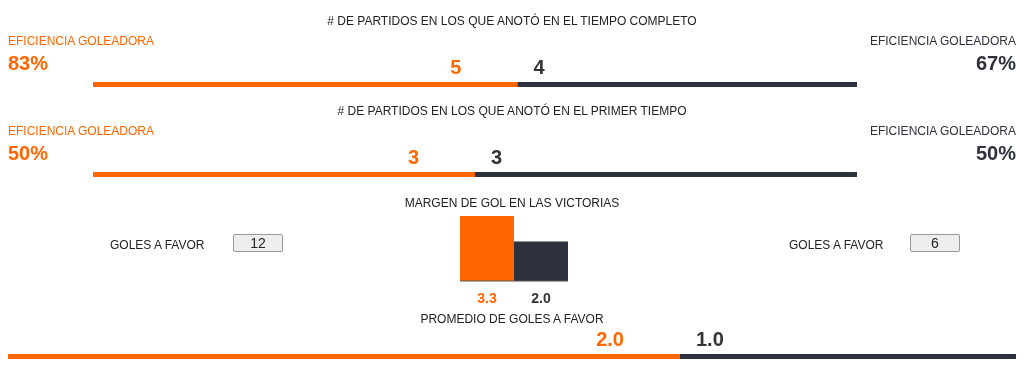 The width and height of the screenshot is (1024, 372). Describe the element at coordinates (512, 21) in the screenshot. I see `chart-title: # DE PARTIDOS EN LOS QUE ANOTÓ EN EL TIEMPO COMPLETO` at that location.